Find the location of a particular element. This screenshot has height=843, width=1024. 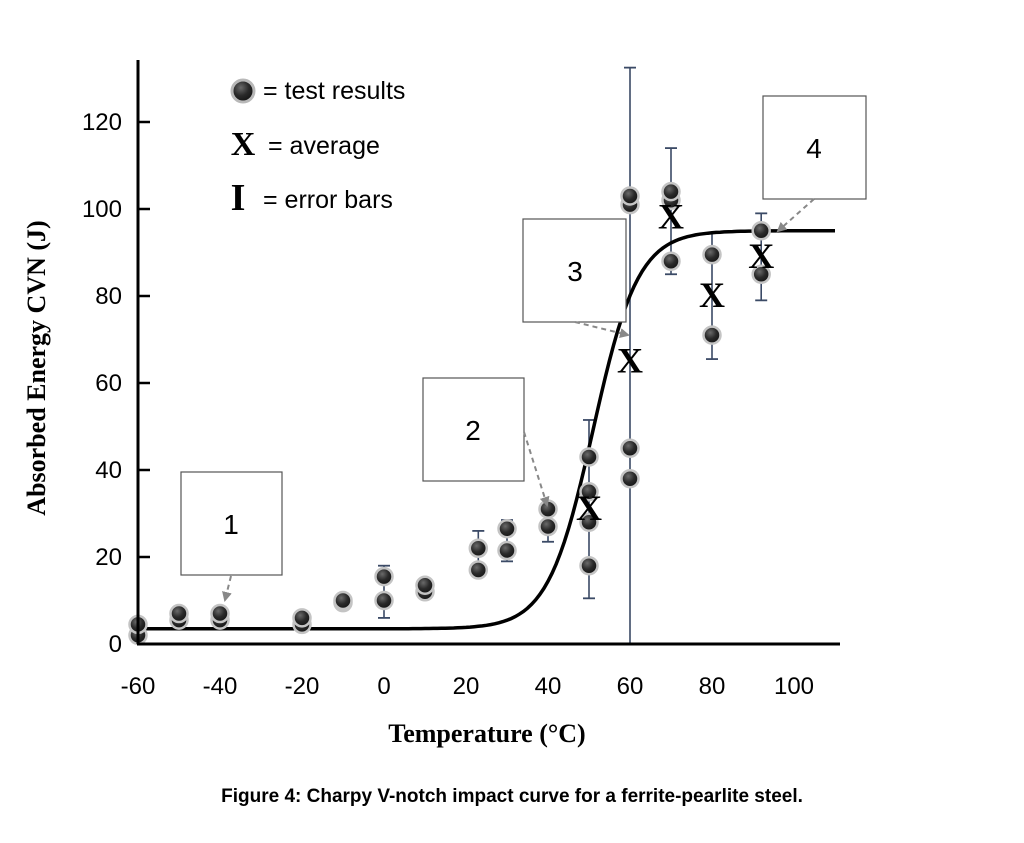

y-tick-label: 40 is located at coordinates (108, 470).